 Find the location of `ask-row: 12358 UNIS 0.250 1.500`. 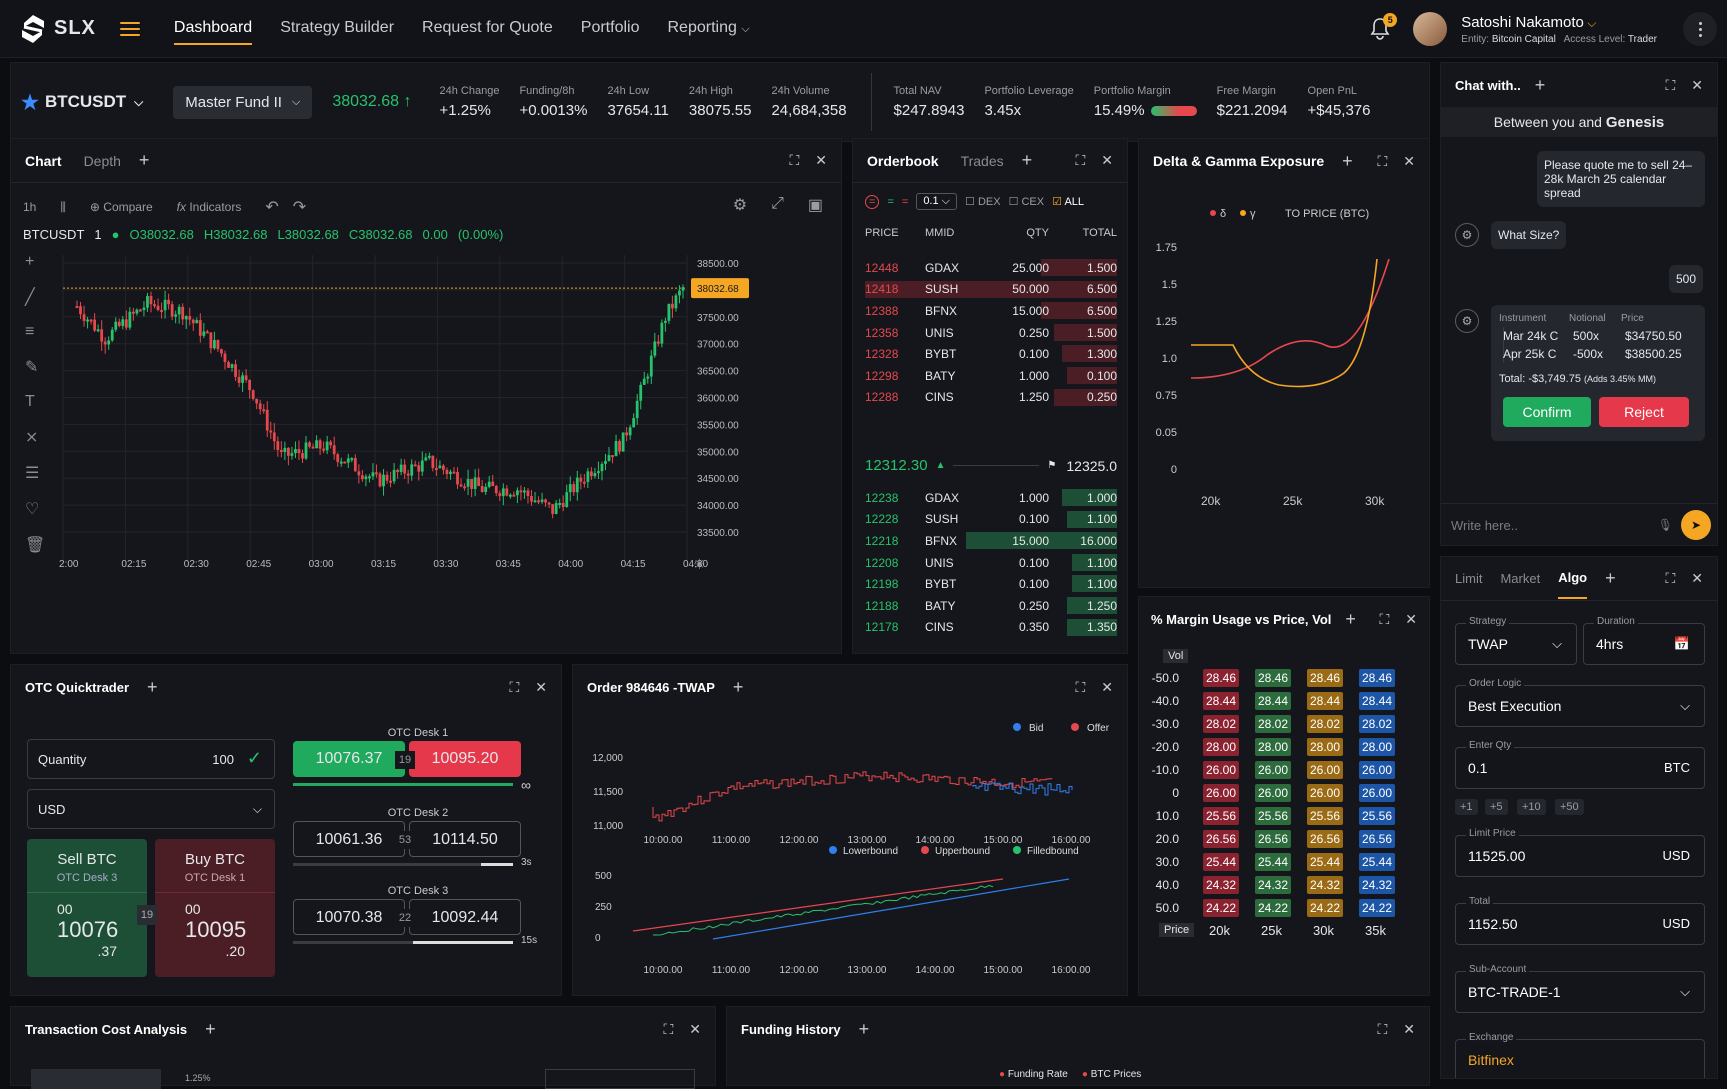

ask-row: 12358 UNIS 0.250 1.500 is located at coordinates (991, 333).